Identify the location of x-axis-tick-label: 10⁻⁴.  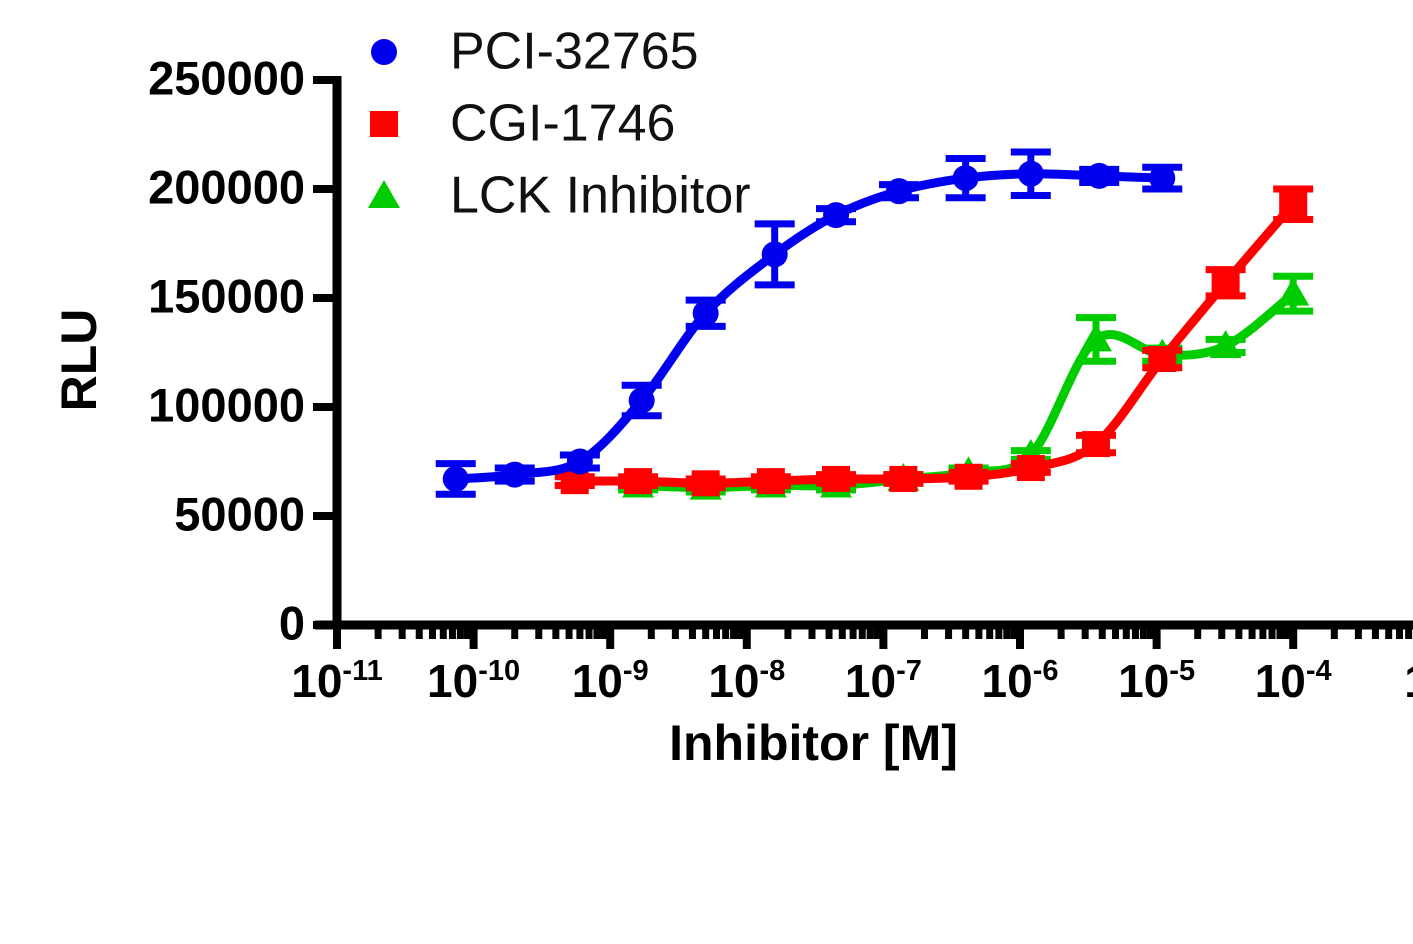
(1293, 681).